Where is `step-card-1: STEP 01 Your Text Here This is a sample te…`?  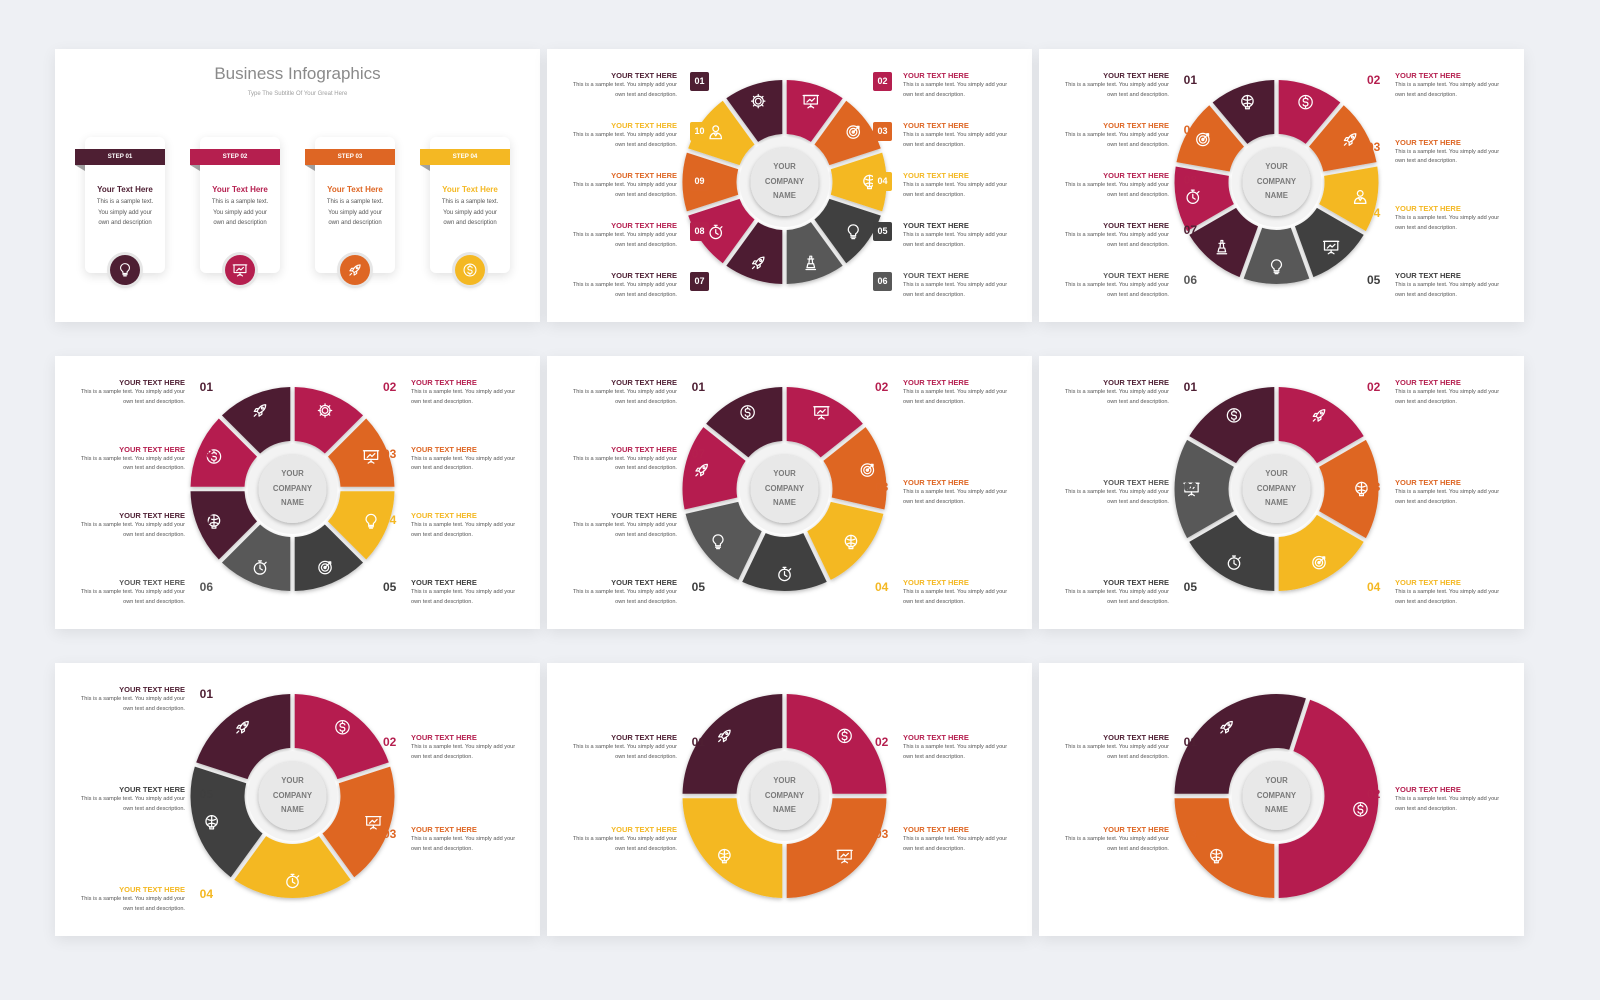
step-card-1: STEP 01 Your Text Here This is a sample te… is located at coordinates (120, 211).